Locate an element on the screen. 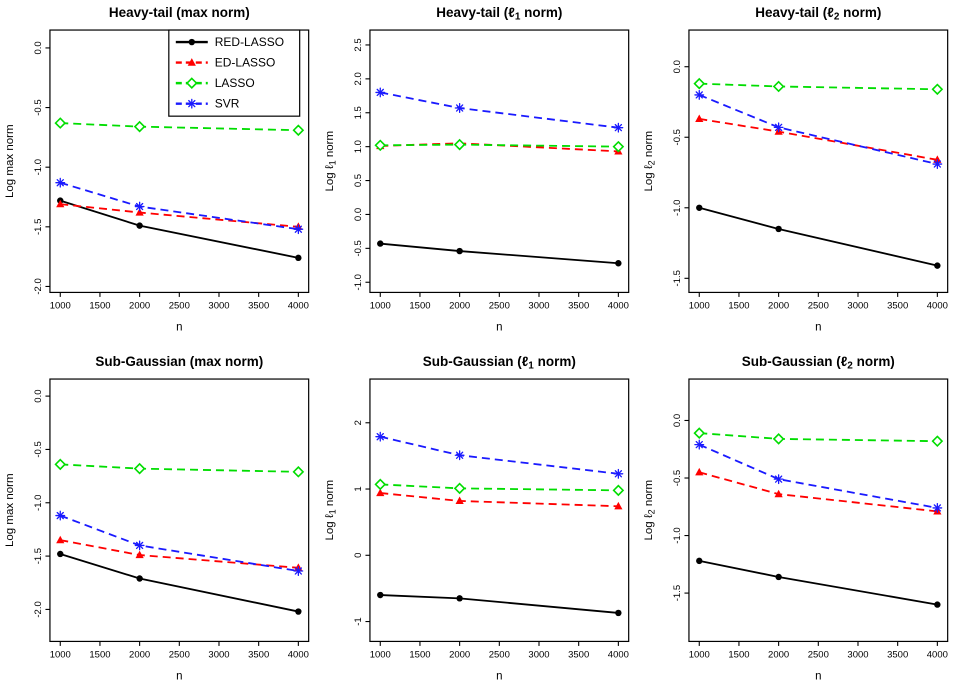 The width and height of the screenshot is (959, 697). legend-label-ed-lasso: ED-LASSO is located at coordinates (245, 63).